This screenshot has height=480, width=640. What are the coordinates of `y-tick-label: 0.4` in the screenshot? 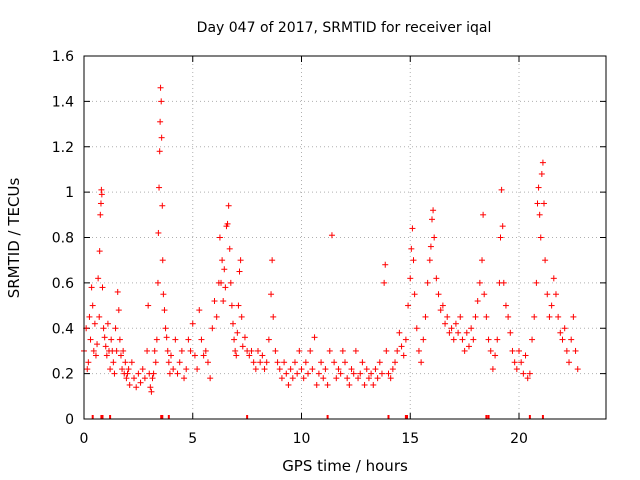 It's located at (63, 329).